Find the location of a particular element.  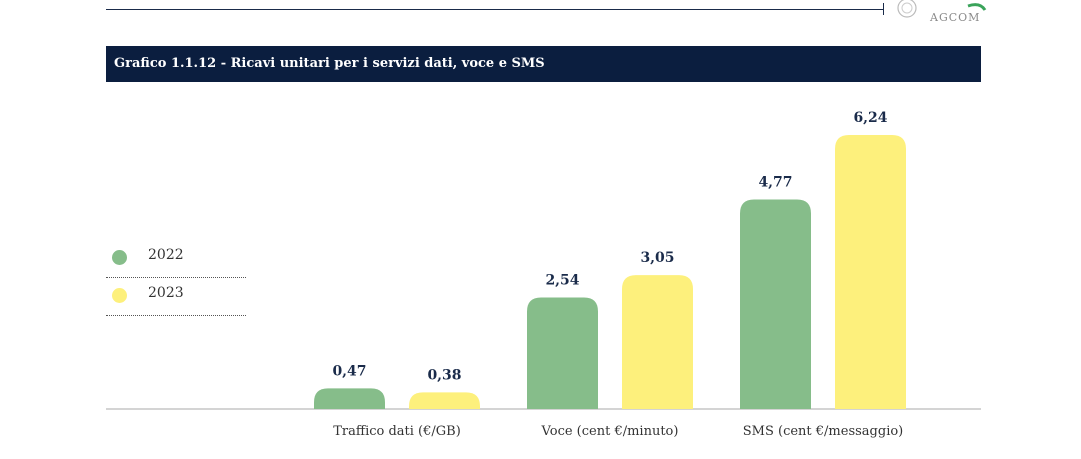

category-label-2: SMS (cent €/messaggio) is located at coordinates (823, 431).